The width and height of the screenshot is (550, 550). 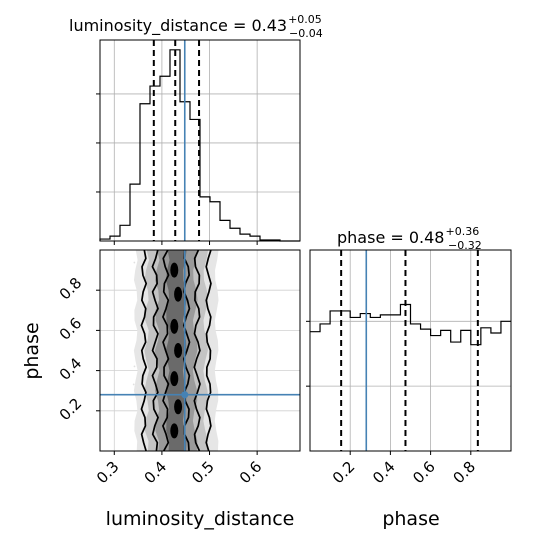 I want to click on contour-1-right, so click(x=208, y=350).